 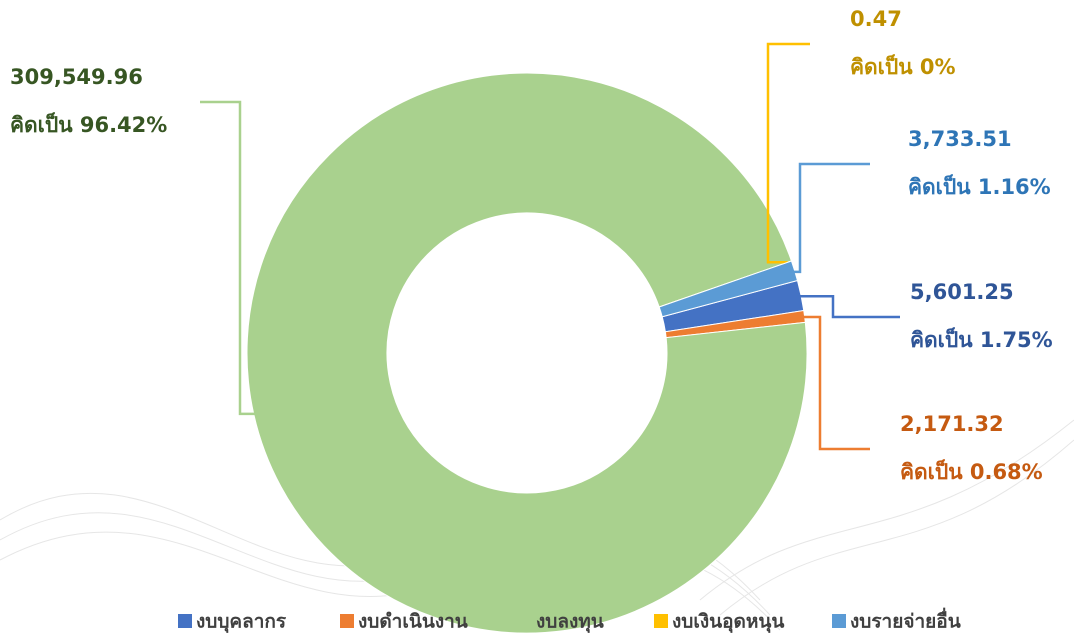 I want to click on percent-label: คิดเป็น 1.16%, so click(x=979, y=186).